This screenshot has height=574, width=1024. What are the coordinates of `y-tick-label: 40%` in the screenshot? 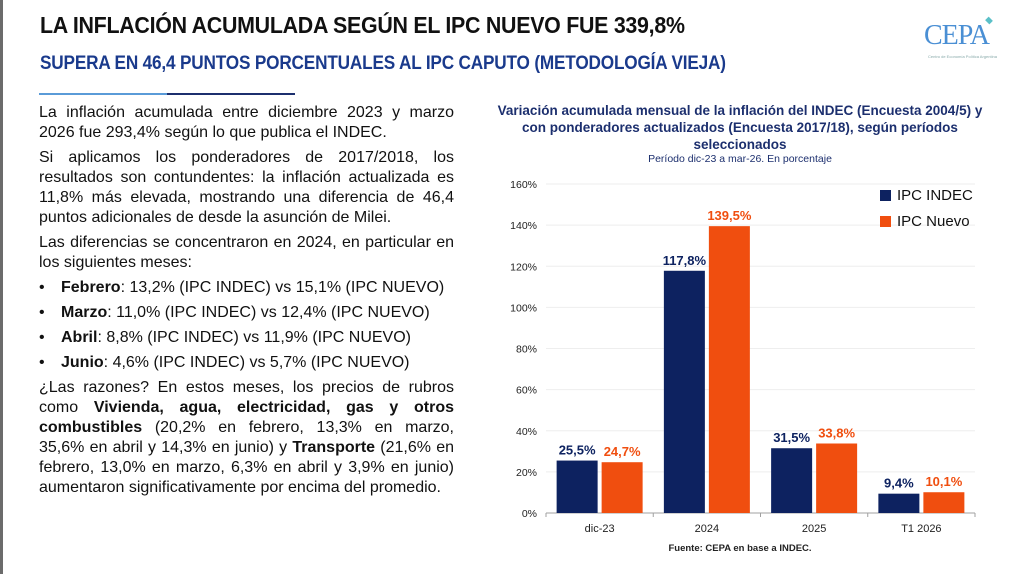 It's located at (526, 432).